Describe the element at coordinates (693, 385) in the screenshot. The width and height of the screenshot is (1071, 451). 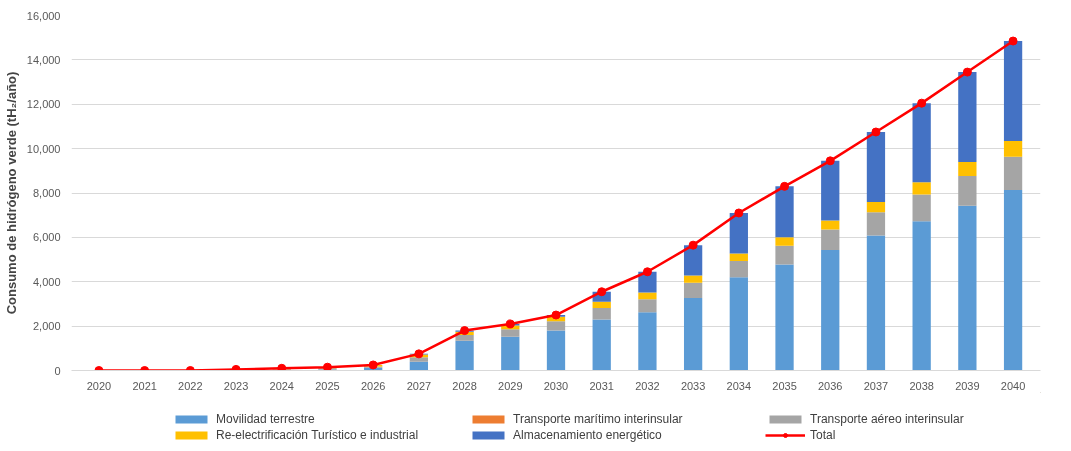
I see `x-tick-label: 2033` at that location.